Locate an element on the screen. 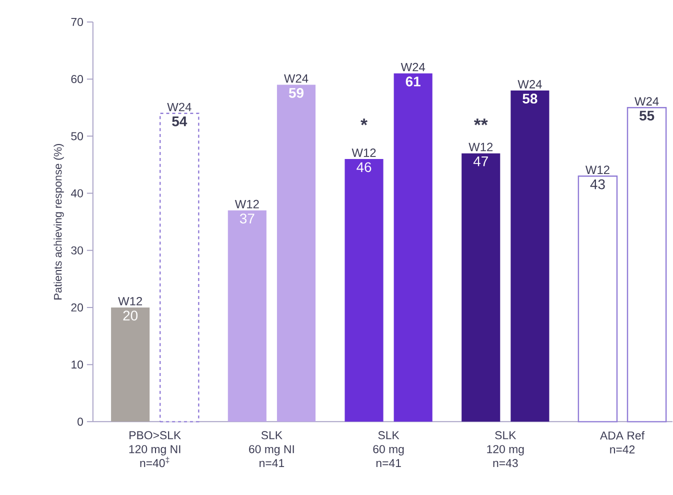 This screenshot has height=495, width=673. data-label: 37 is located at coordinates (247, 219).